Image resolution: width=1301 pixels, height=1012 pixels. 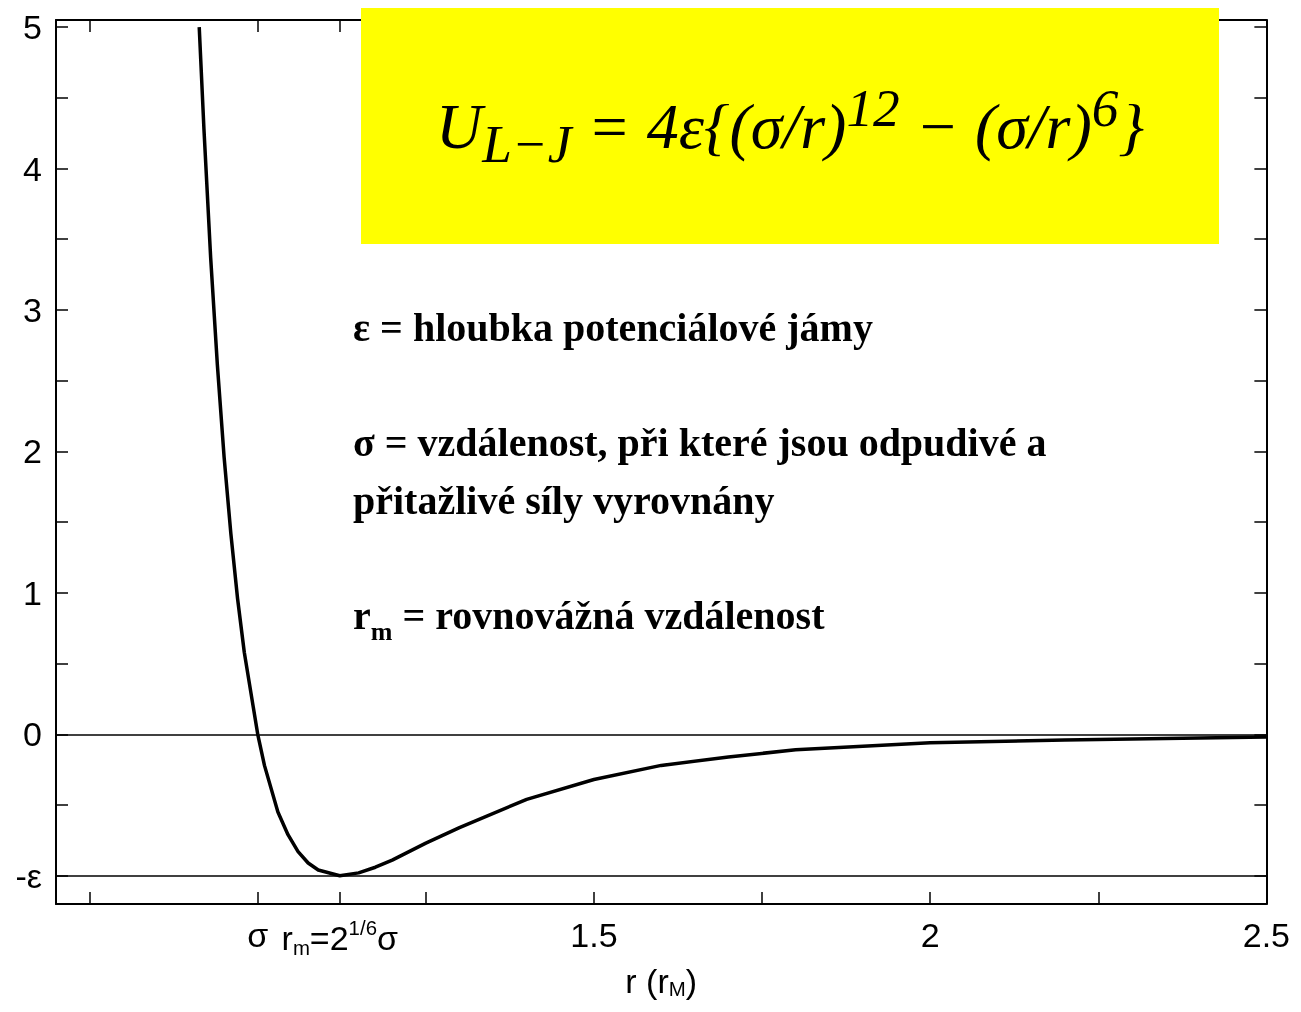 I want to click on y-tick-label: 1, so click(x=32, y=592).